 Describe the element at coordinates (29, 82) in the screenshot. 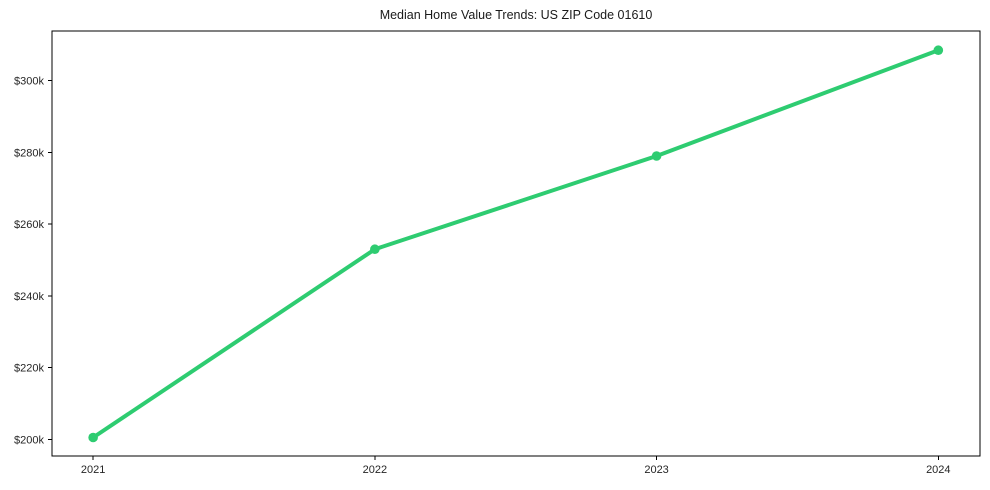

I see `y-axis-tick-label: $300k` at that location.